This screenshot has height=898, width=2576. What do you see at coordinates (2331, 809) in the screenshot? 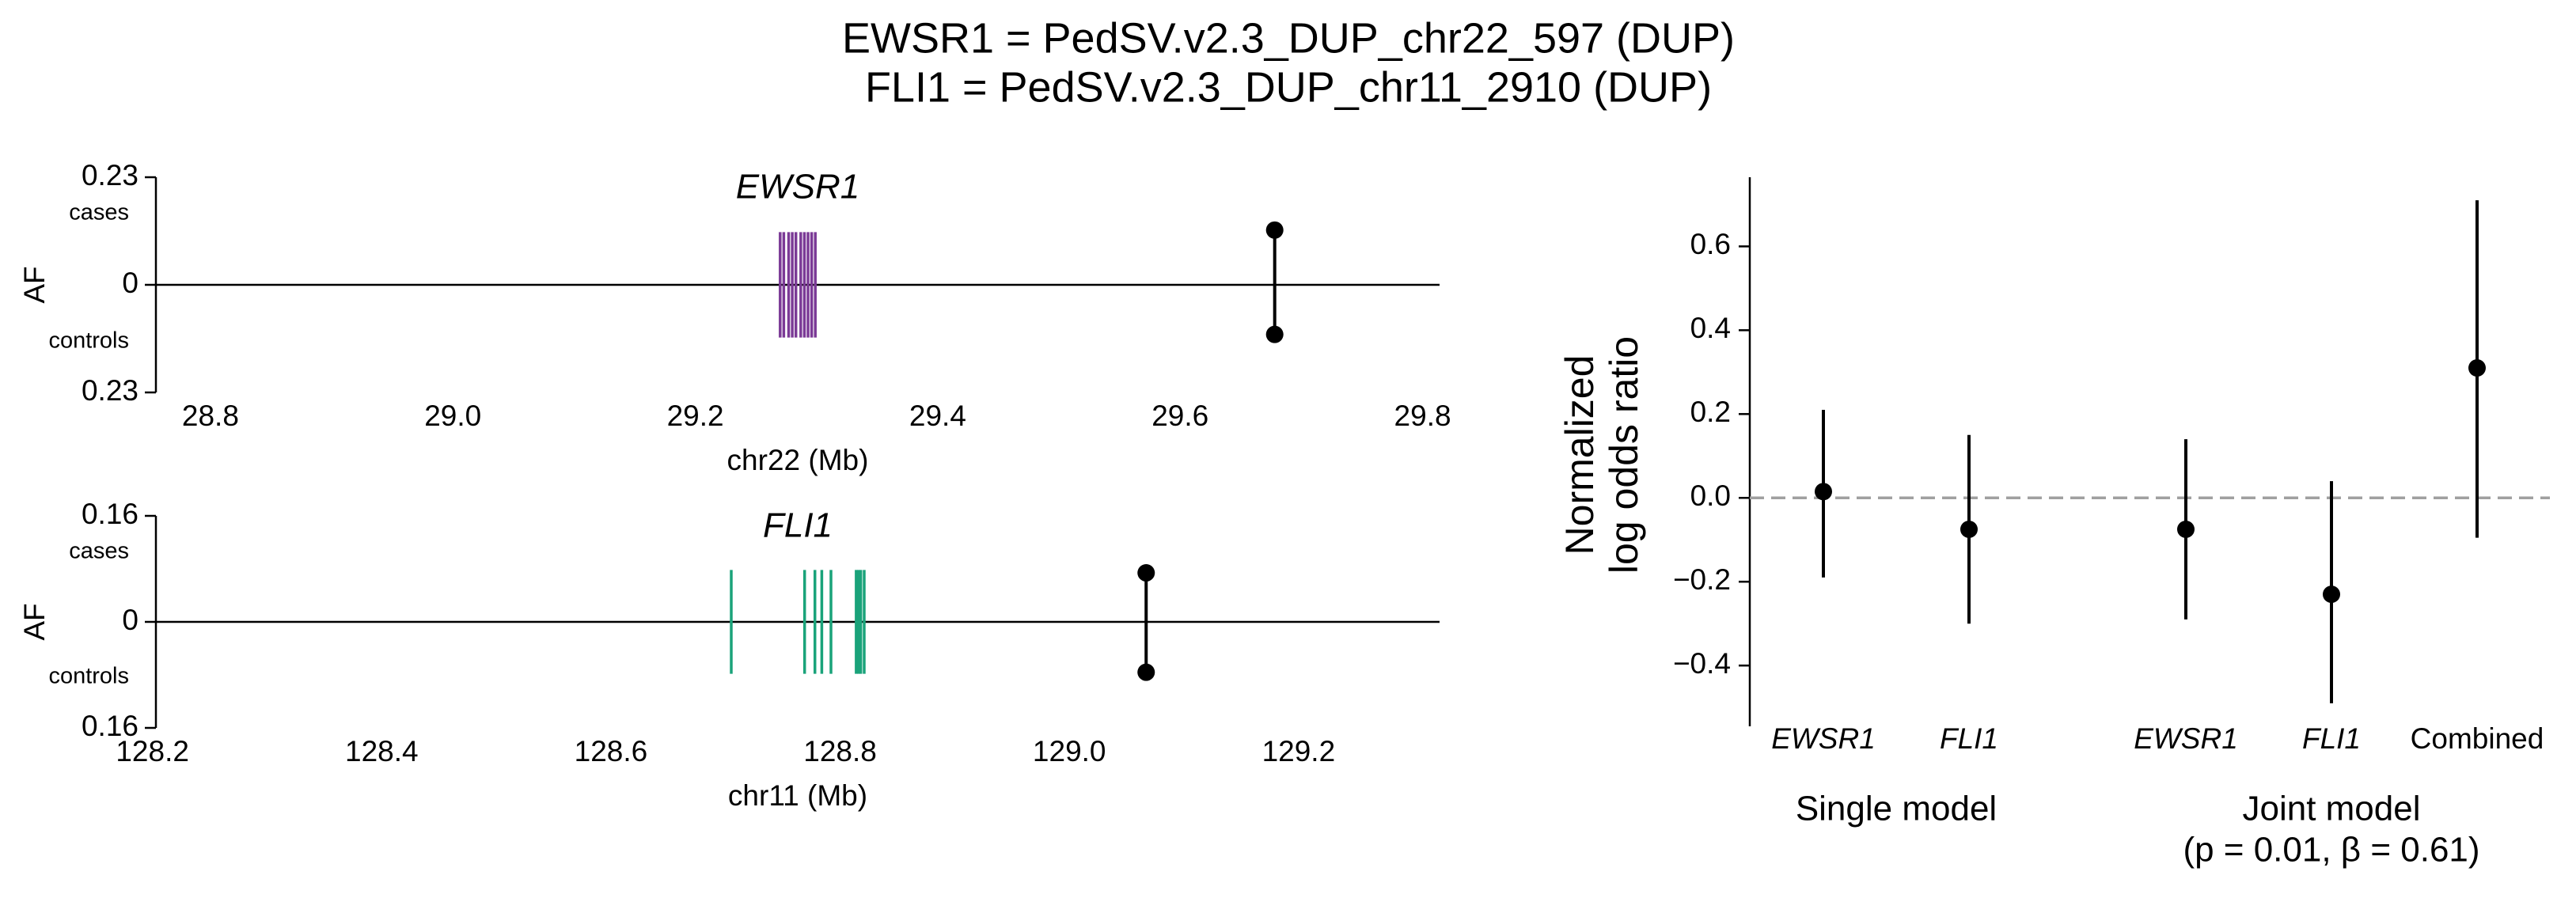
I see `group-label: Joint model` at bounding box center [2331, 809].